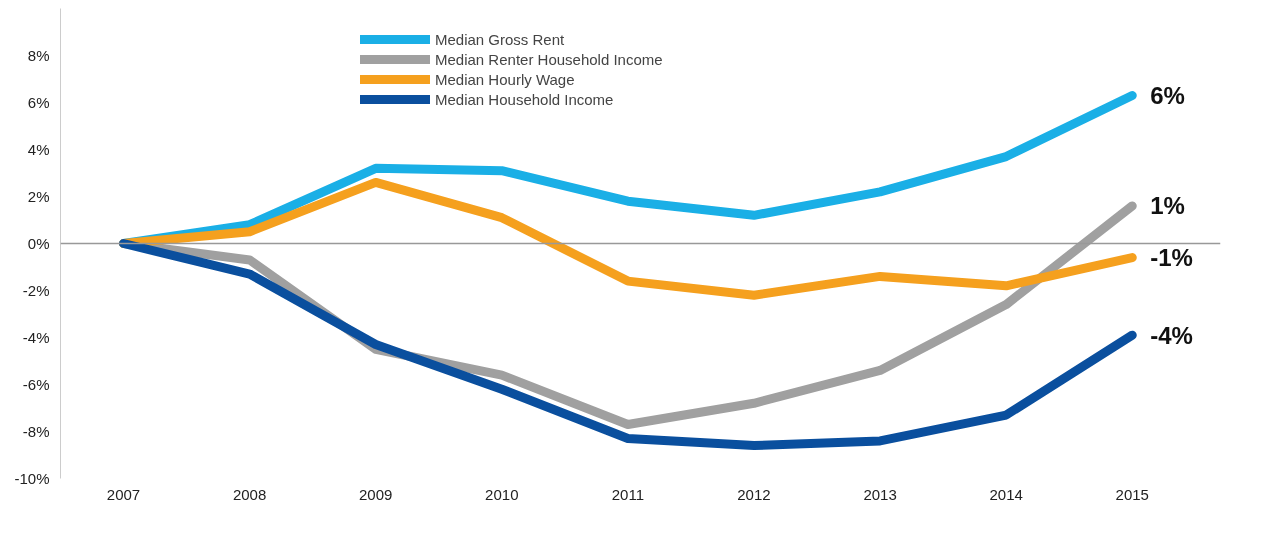 The width and height of the screenshot is (1275, 550). What do you see at coordinates (38, 102) in the screenshot?
I see `y-tick-label: 6%` at bounding box center [38, 102].